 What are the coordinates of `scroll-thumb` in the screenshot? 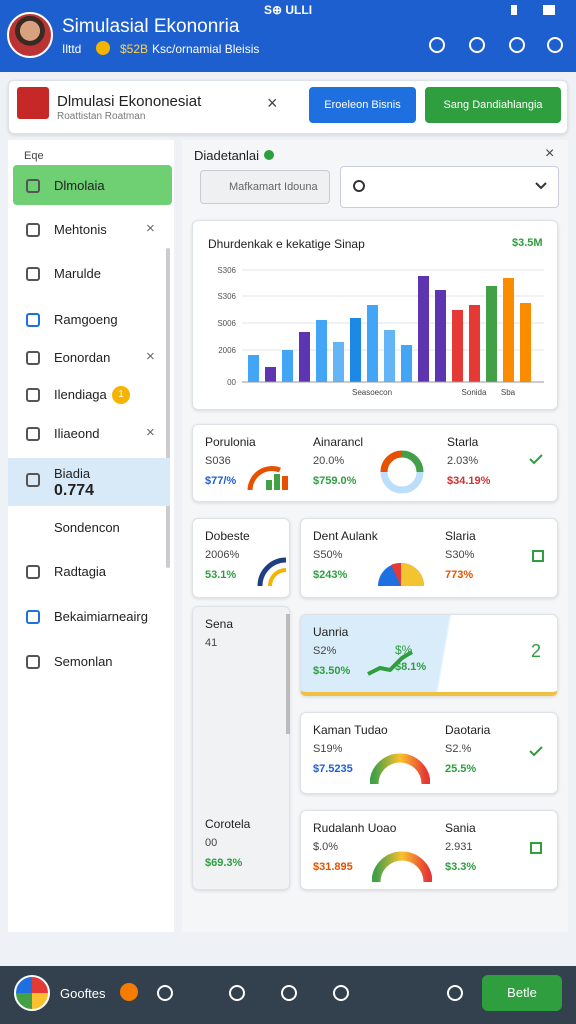 It's located at (288, 674).